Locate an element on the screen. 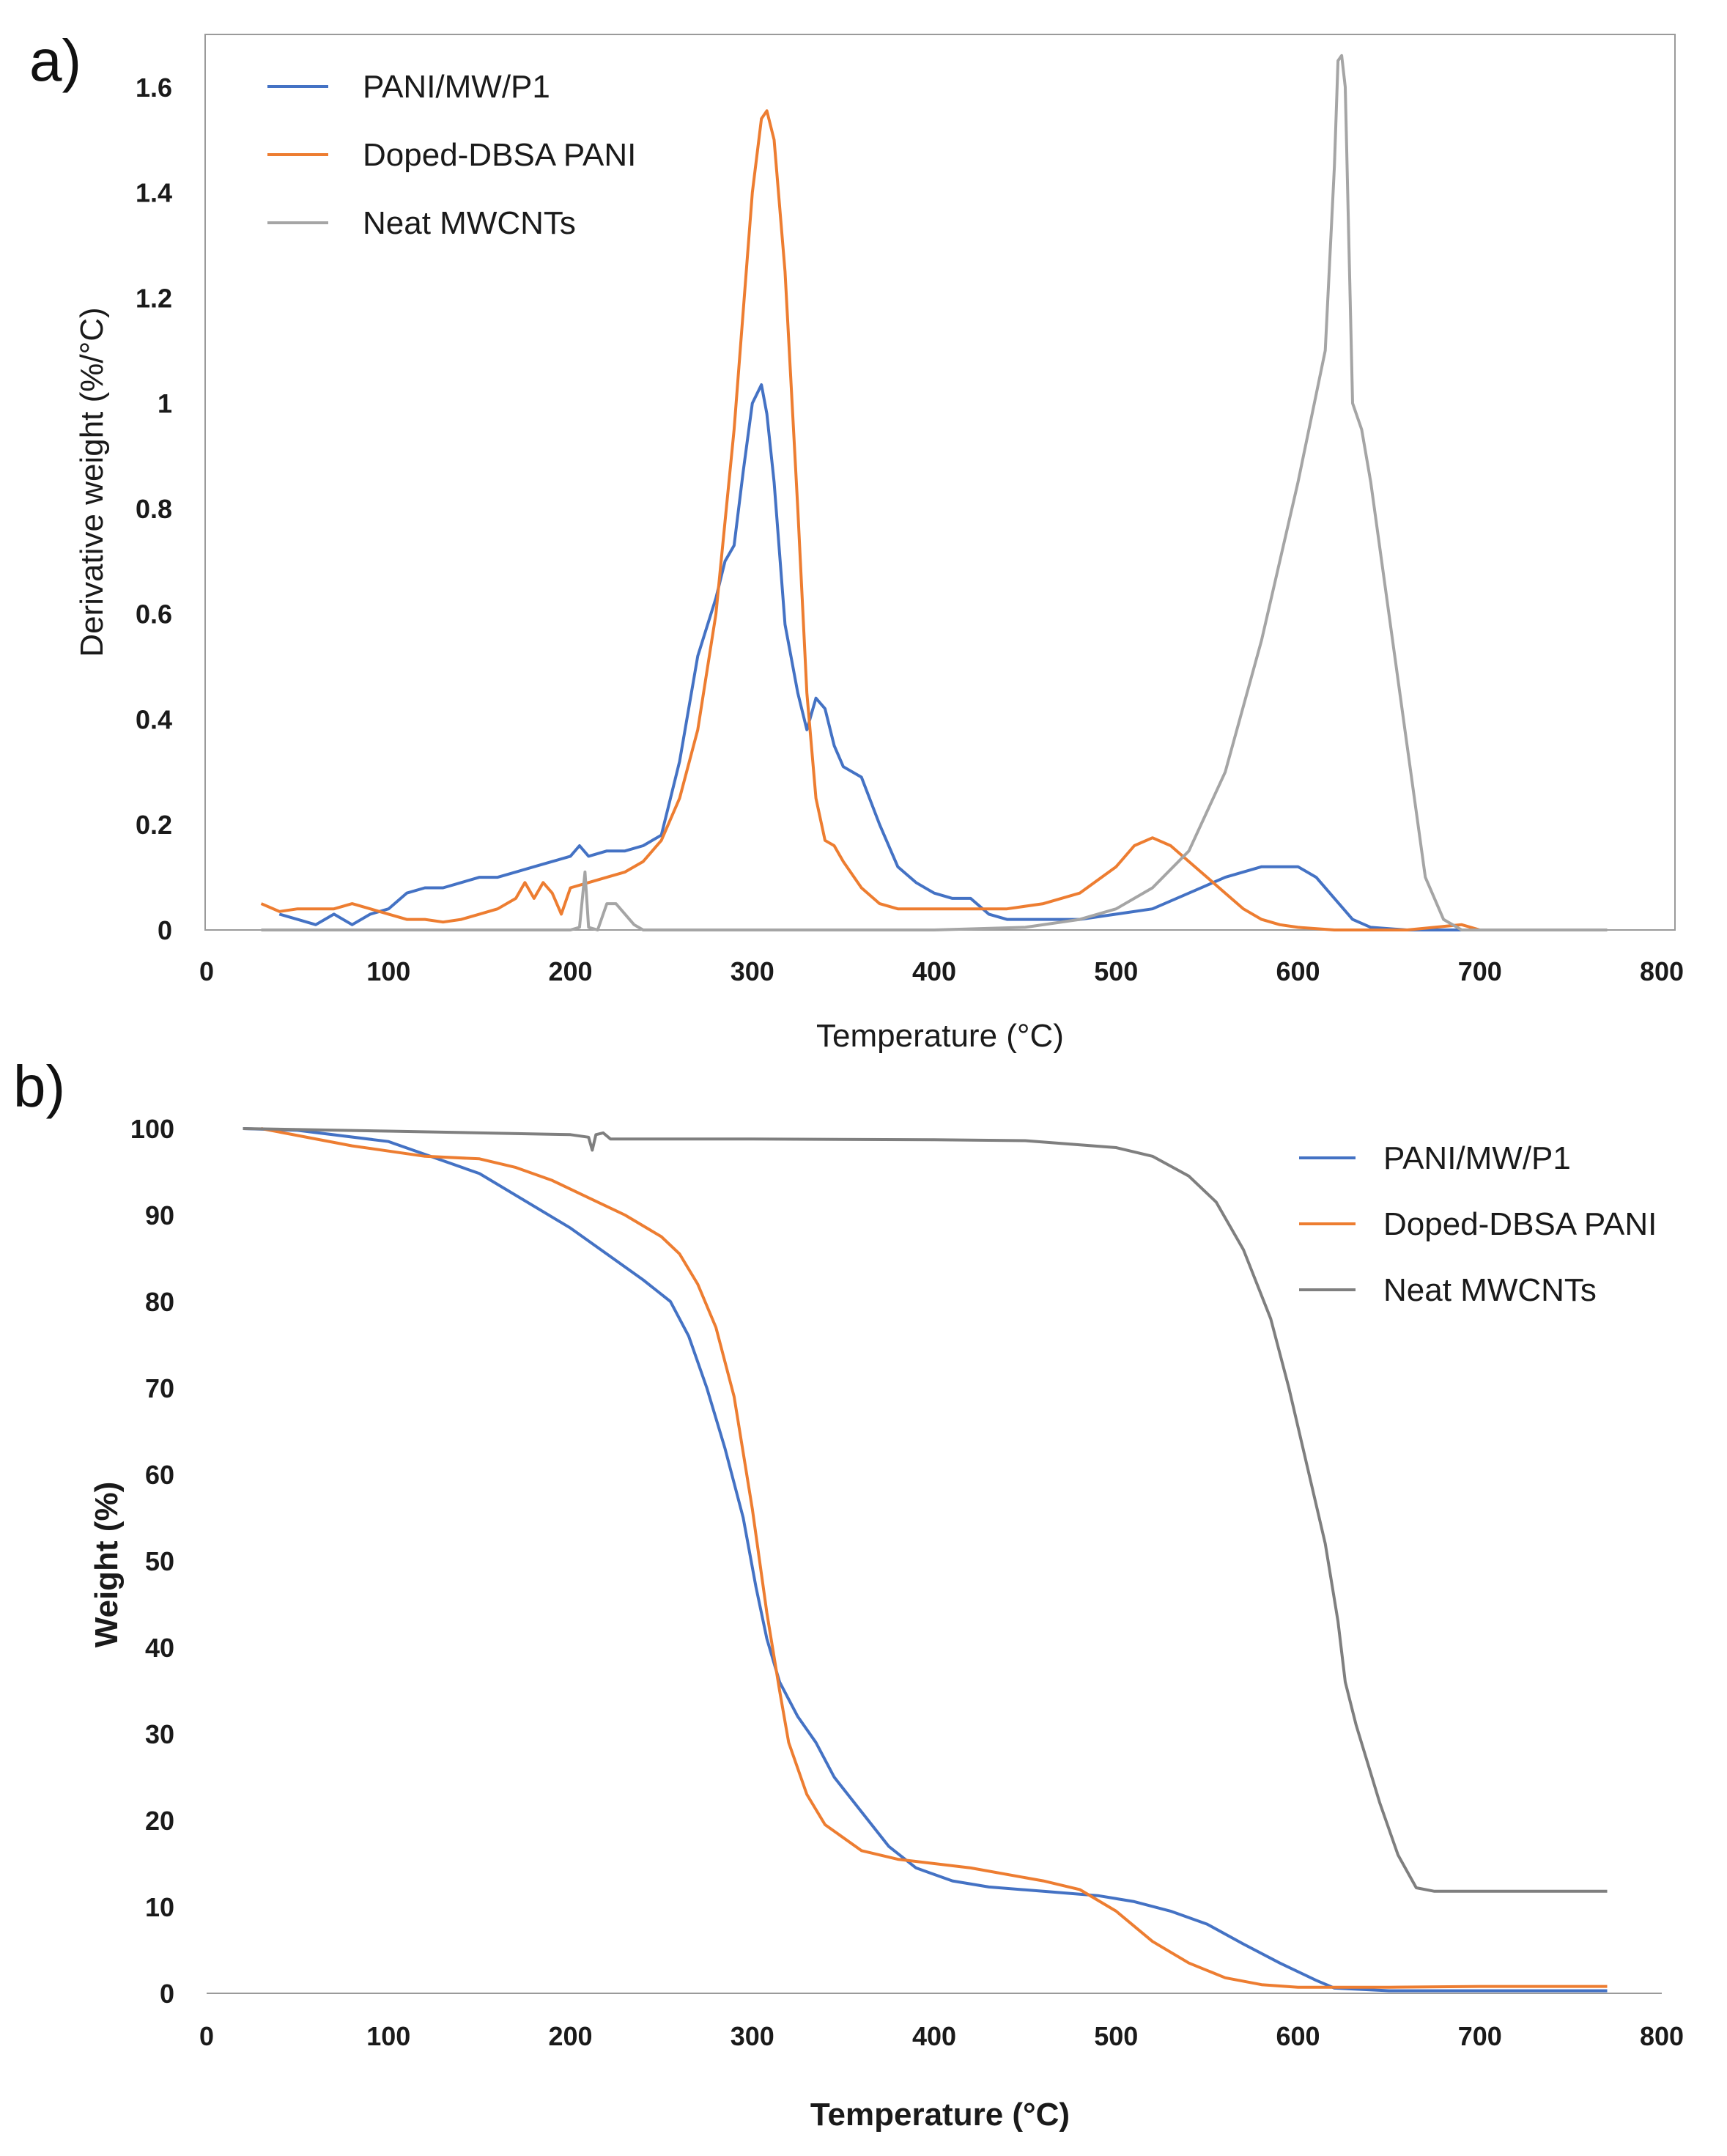  tga-y-tick-label: 40 is located at coordinates (159, 1648).